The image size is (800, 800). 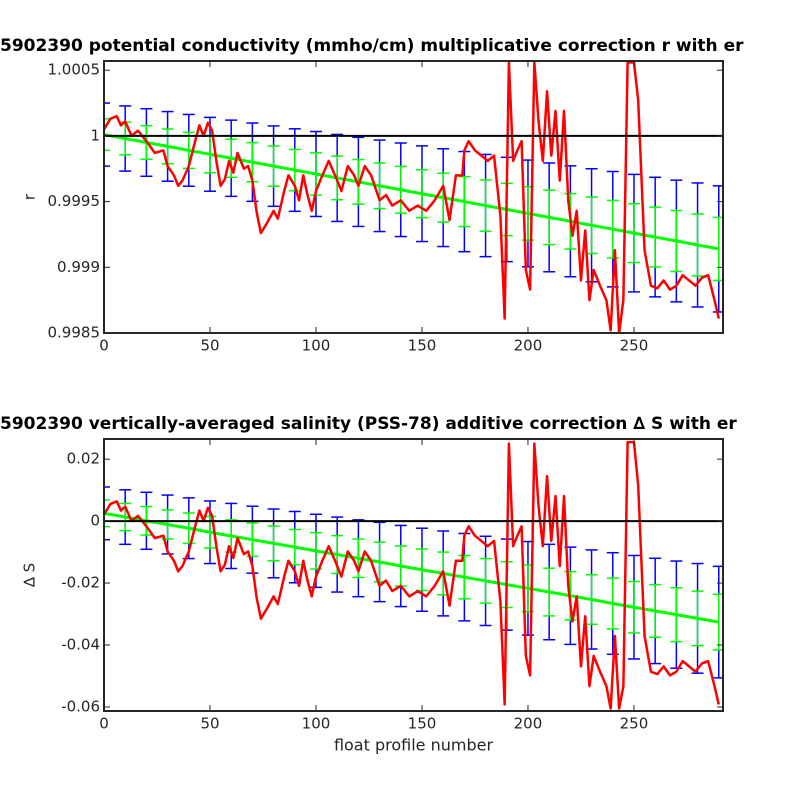 What do you see at coordinates (80, 583) in the screenshot?
I see `y-tick-label: -0.02` at bounding box center [80, 583].